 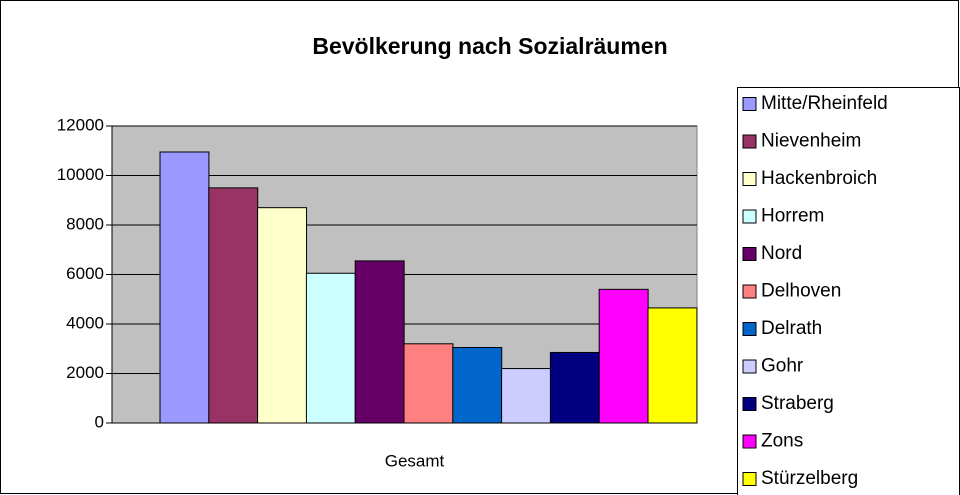 What do you see at coordinates (80, 124) in the screenshot?
I see `y-tick-label: 12000` at bounding box center [80, 124].